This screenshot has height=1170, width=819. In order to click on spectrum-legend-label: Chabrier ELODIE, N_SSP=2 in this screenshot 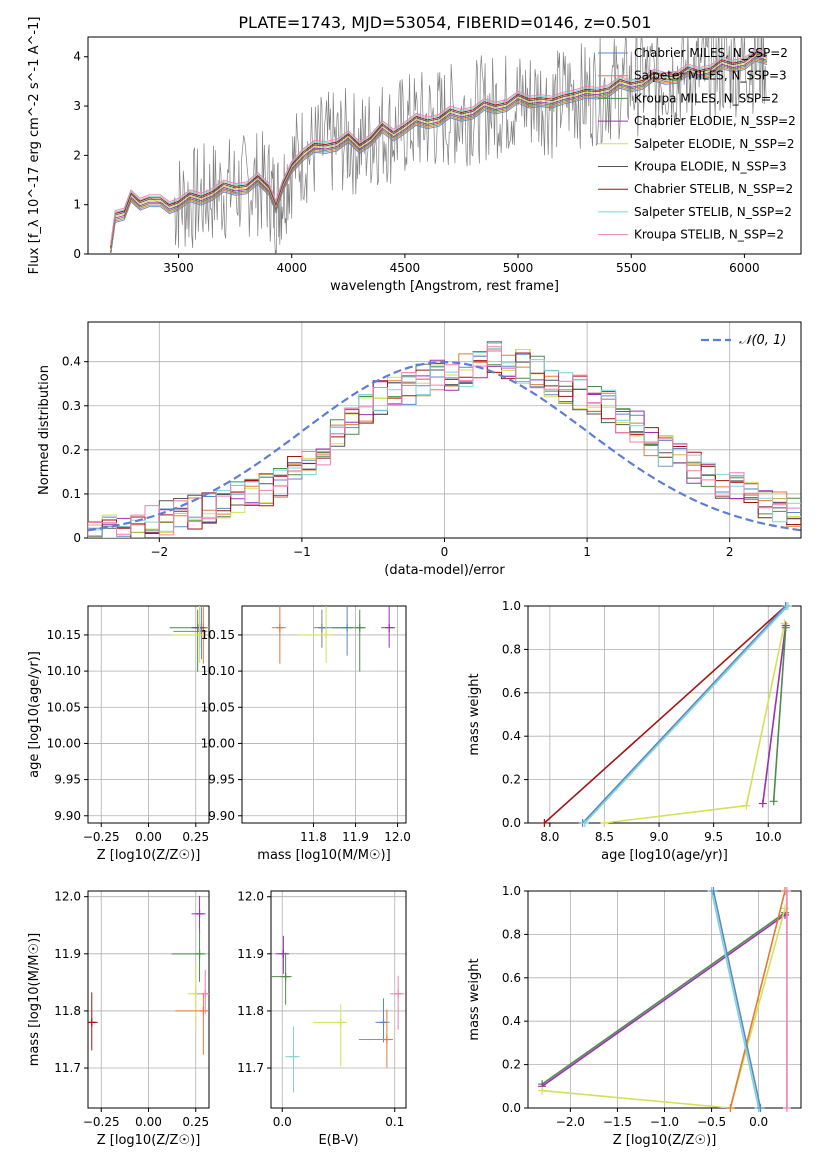, I will do `click(715, 121)`.